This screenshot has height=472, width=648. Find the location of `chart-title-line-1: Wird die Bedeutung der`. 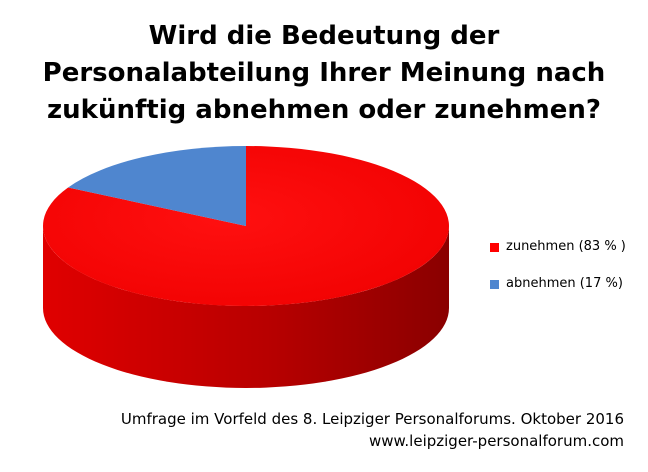

chart-title-line-1: Wird die Bedeutung der is located at coordinates (324, 36).